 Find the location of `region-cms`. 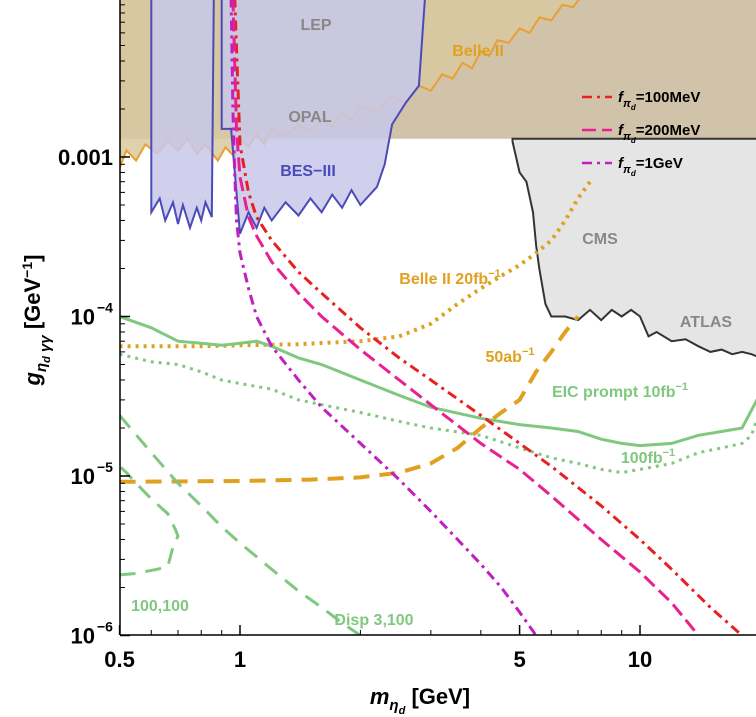

region-cms is located at coordinates (633, 247).